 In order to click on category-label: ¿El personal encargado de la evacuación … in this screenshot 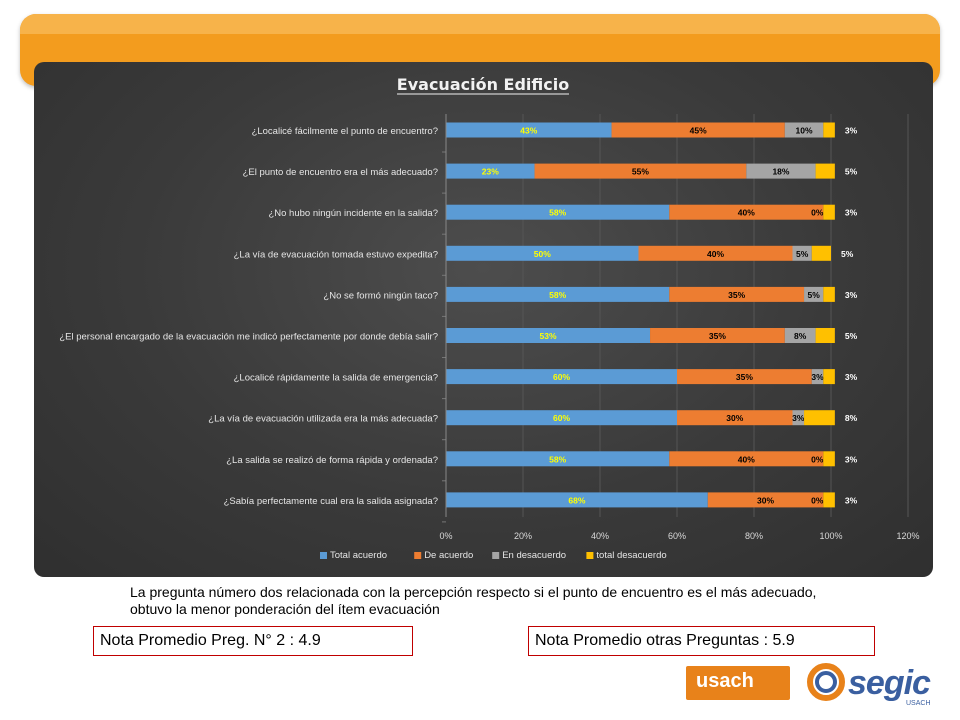, I will do `click(248, 337)`.